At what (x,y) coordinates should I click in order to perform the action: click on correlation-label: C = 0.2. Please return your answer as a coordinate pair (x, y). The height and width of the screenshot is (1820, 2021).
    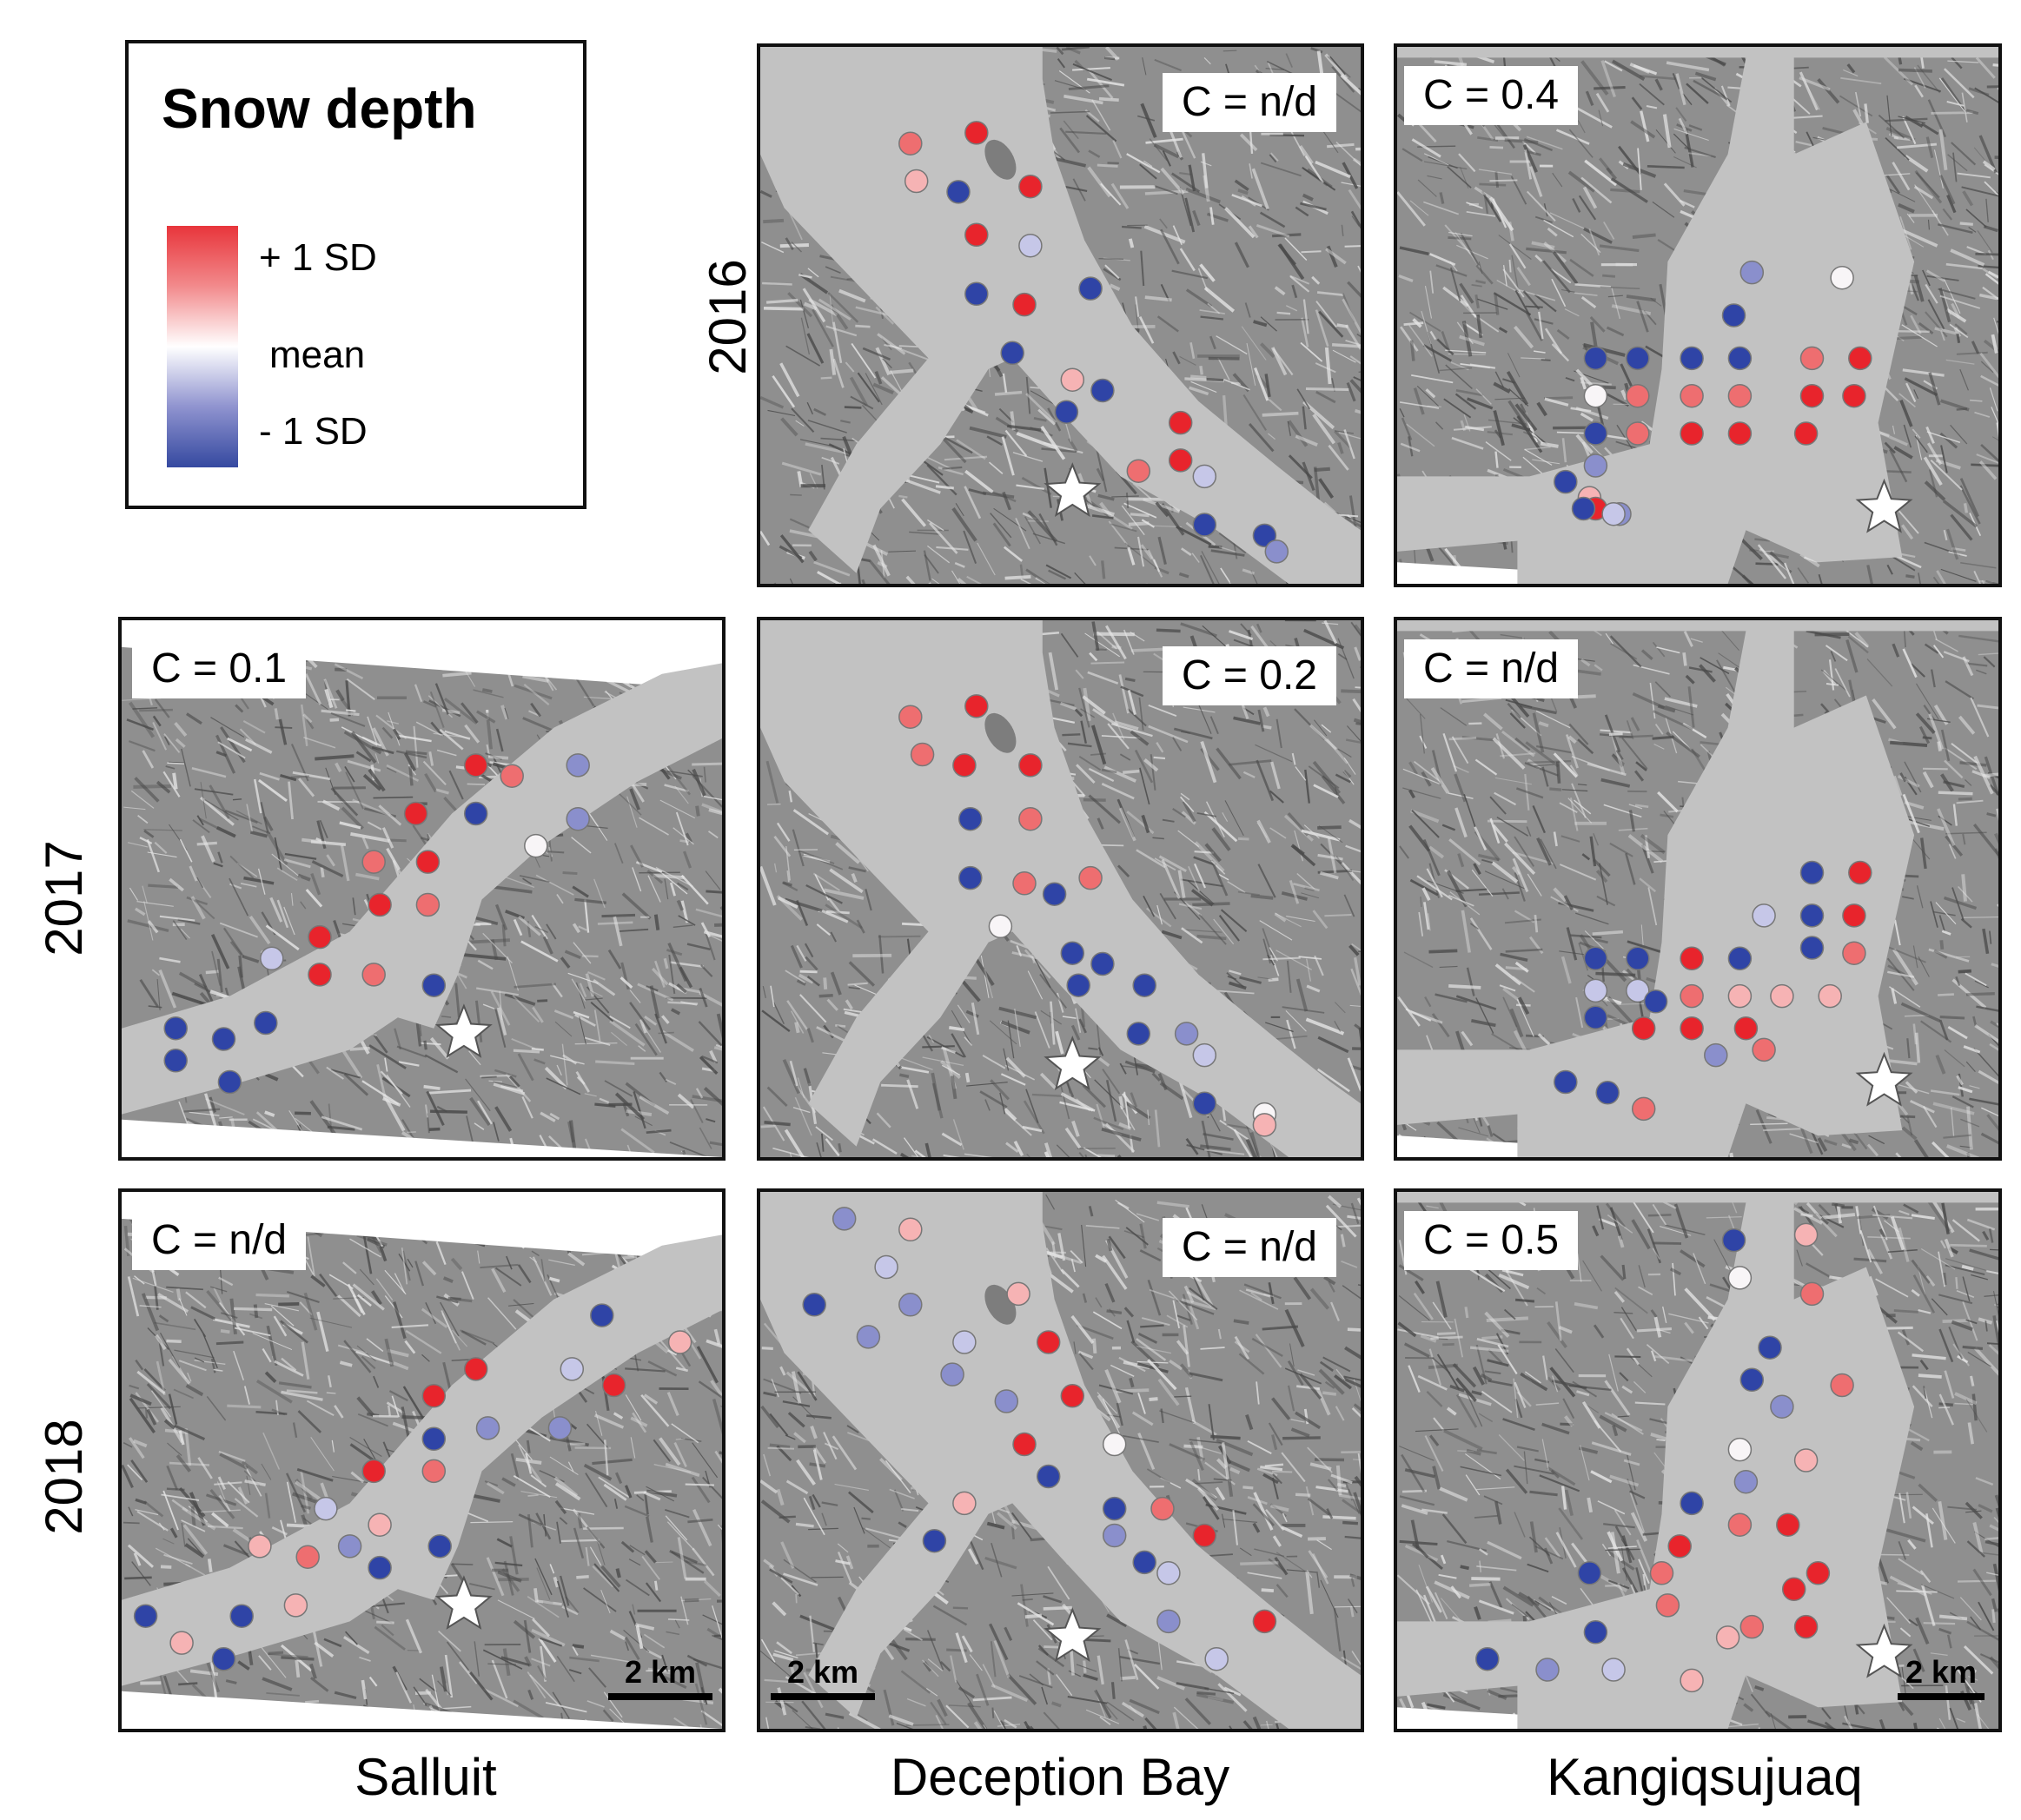
    Looking at the image, I should click on (1249, 675).